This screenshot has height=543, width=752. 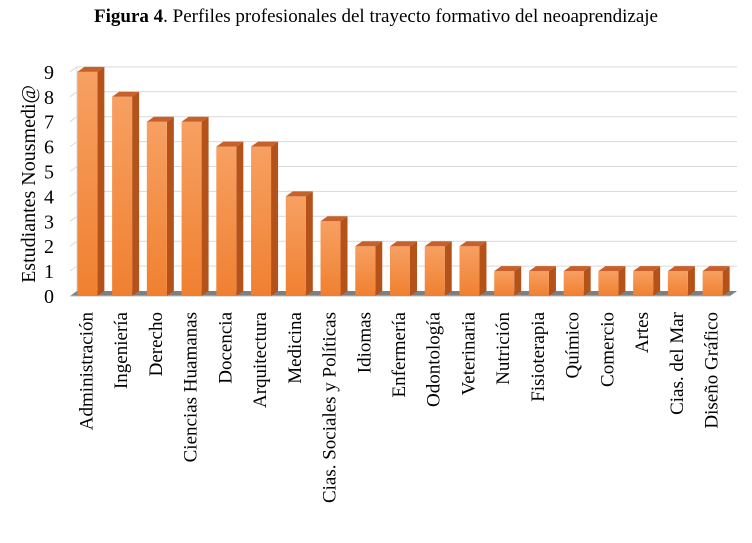 What do you see at coordinates (538, 356) in the screenshot?
I see `x-tick-label: Fisioterapia` at bounding box center [538, 356].